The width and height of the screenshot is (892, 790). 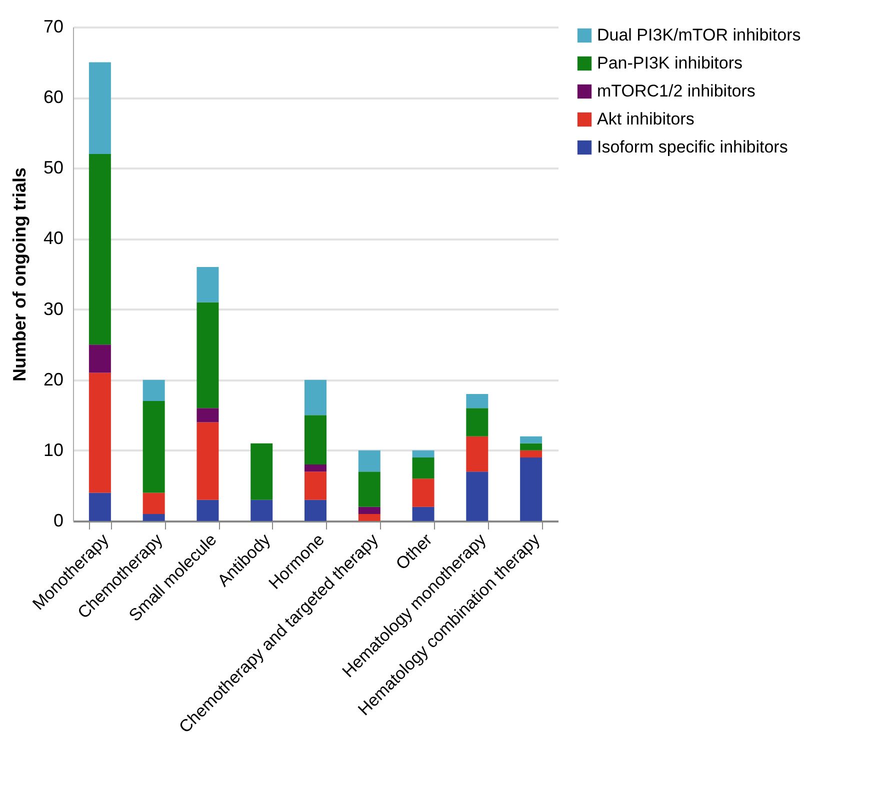 What do you see at coordinates (53, 168) in the screenshot?
I see `y-tick-label: 50` at bounding box center [53, 168].